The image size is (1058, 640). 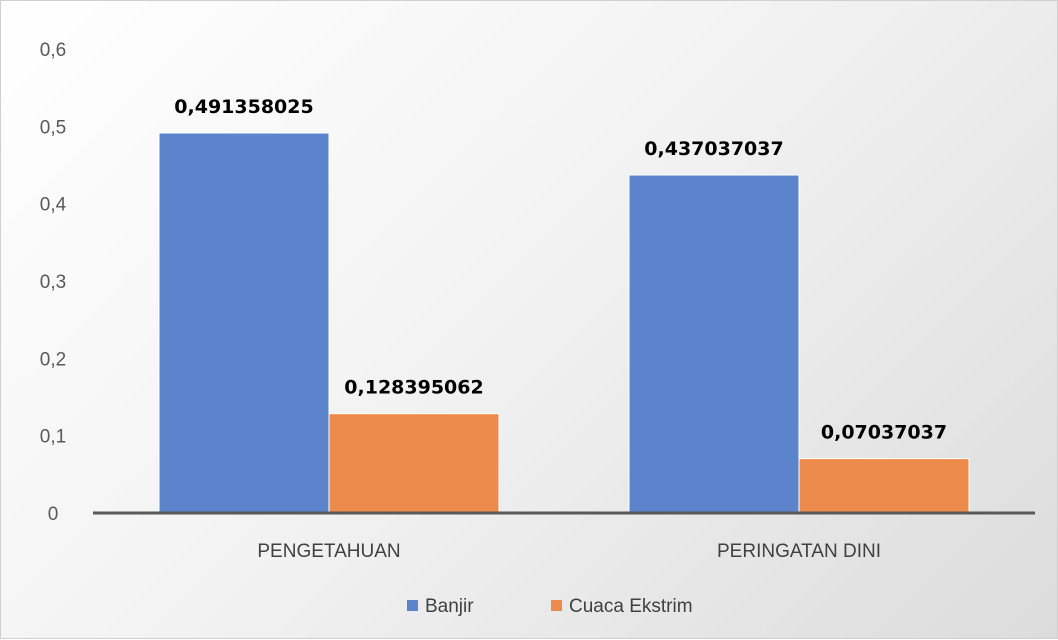 I want to click on y-tick-label: 0,3, so click(x=53, y=282).